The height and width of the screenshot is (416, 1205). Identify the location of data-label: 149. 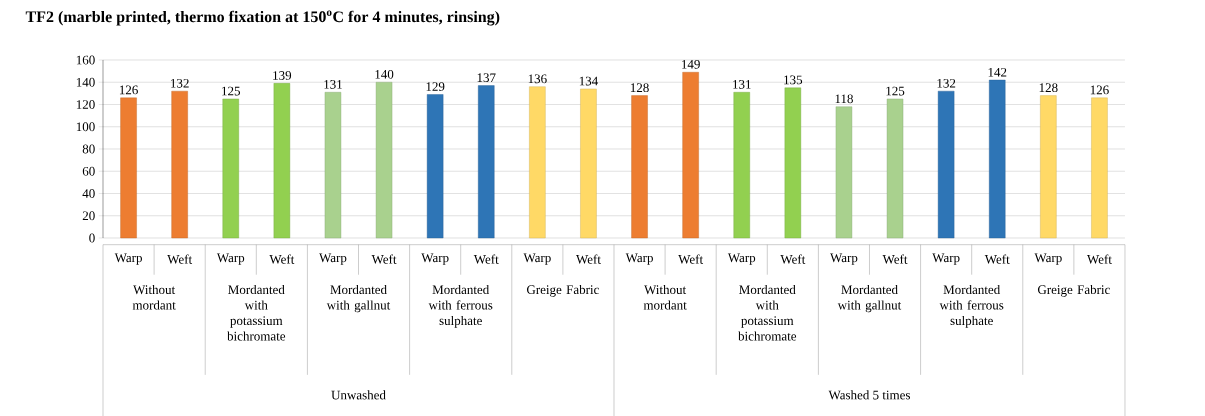
(691, 64).